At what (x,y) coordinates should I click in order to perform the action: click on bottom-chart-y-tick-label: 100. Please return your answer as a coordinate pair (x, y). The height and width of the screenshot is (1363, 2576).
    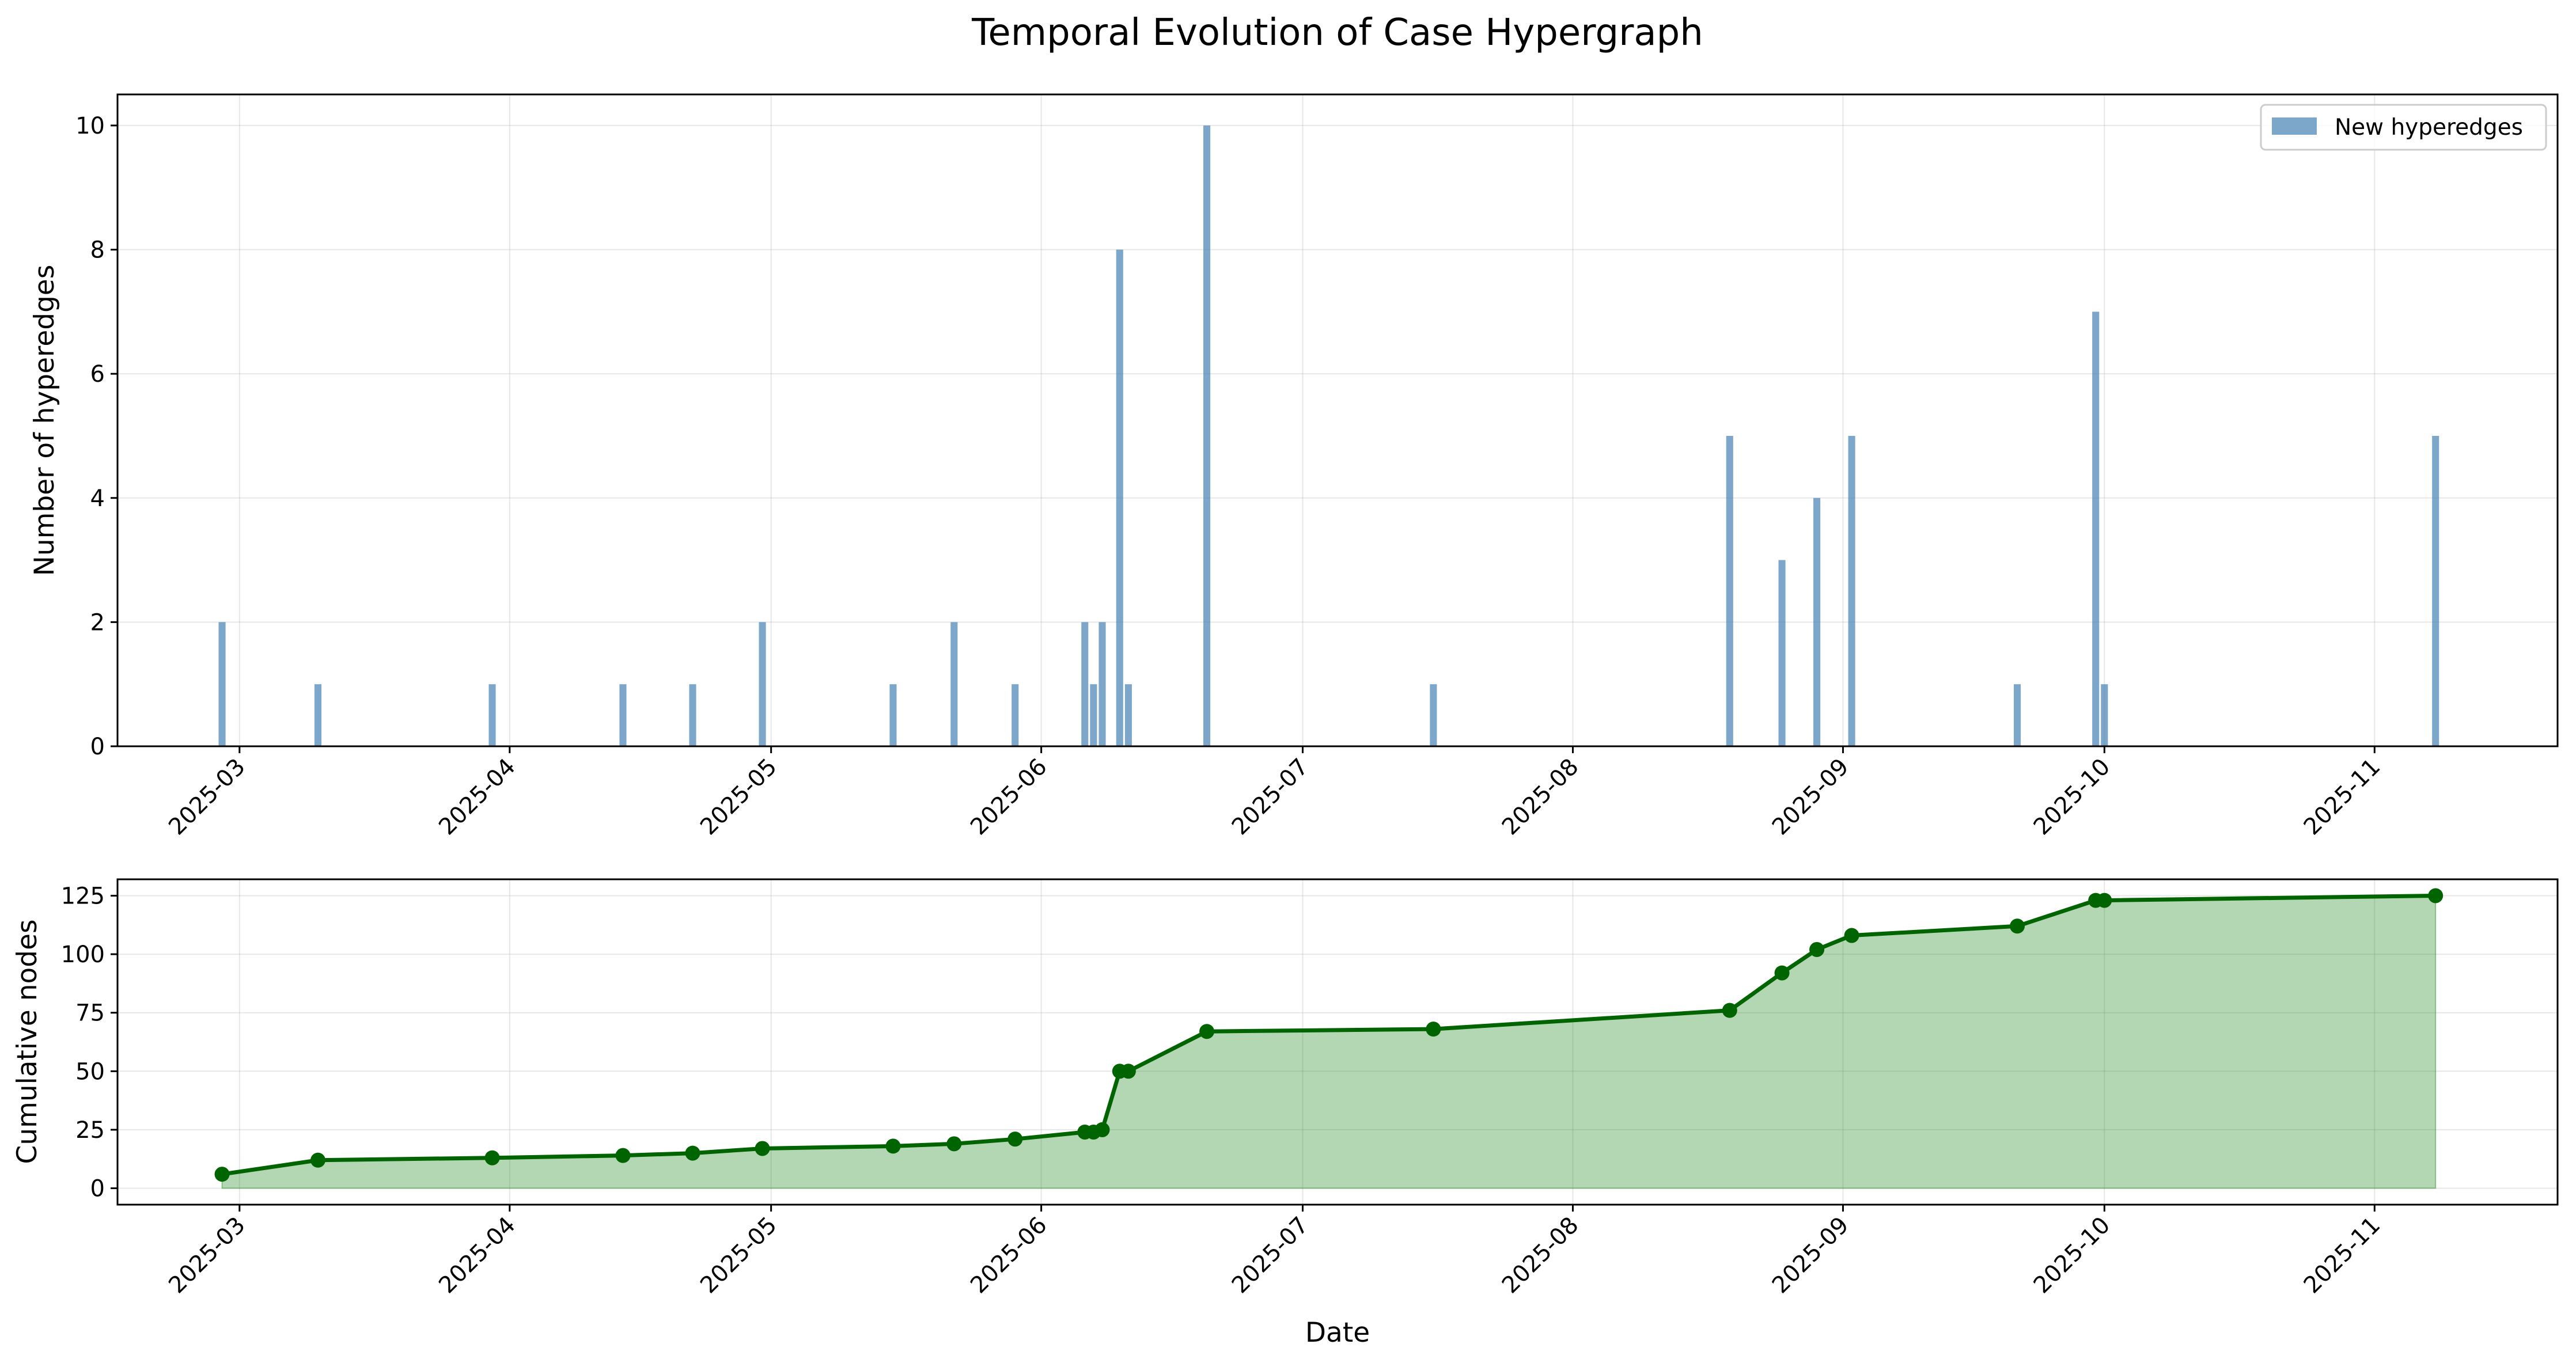
    Looking at the image, I should click on (83, 955).